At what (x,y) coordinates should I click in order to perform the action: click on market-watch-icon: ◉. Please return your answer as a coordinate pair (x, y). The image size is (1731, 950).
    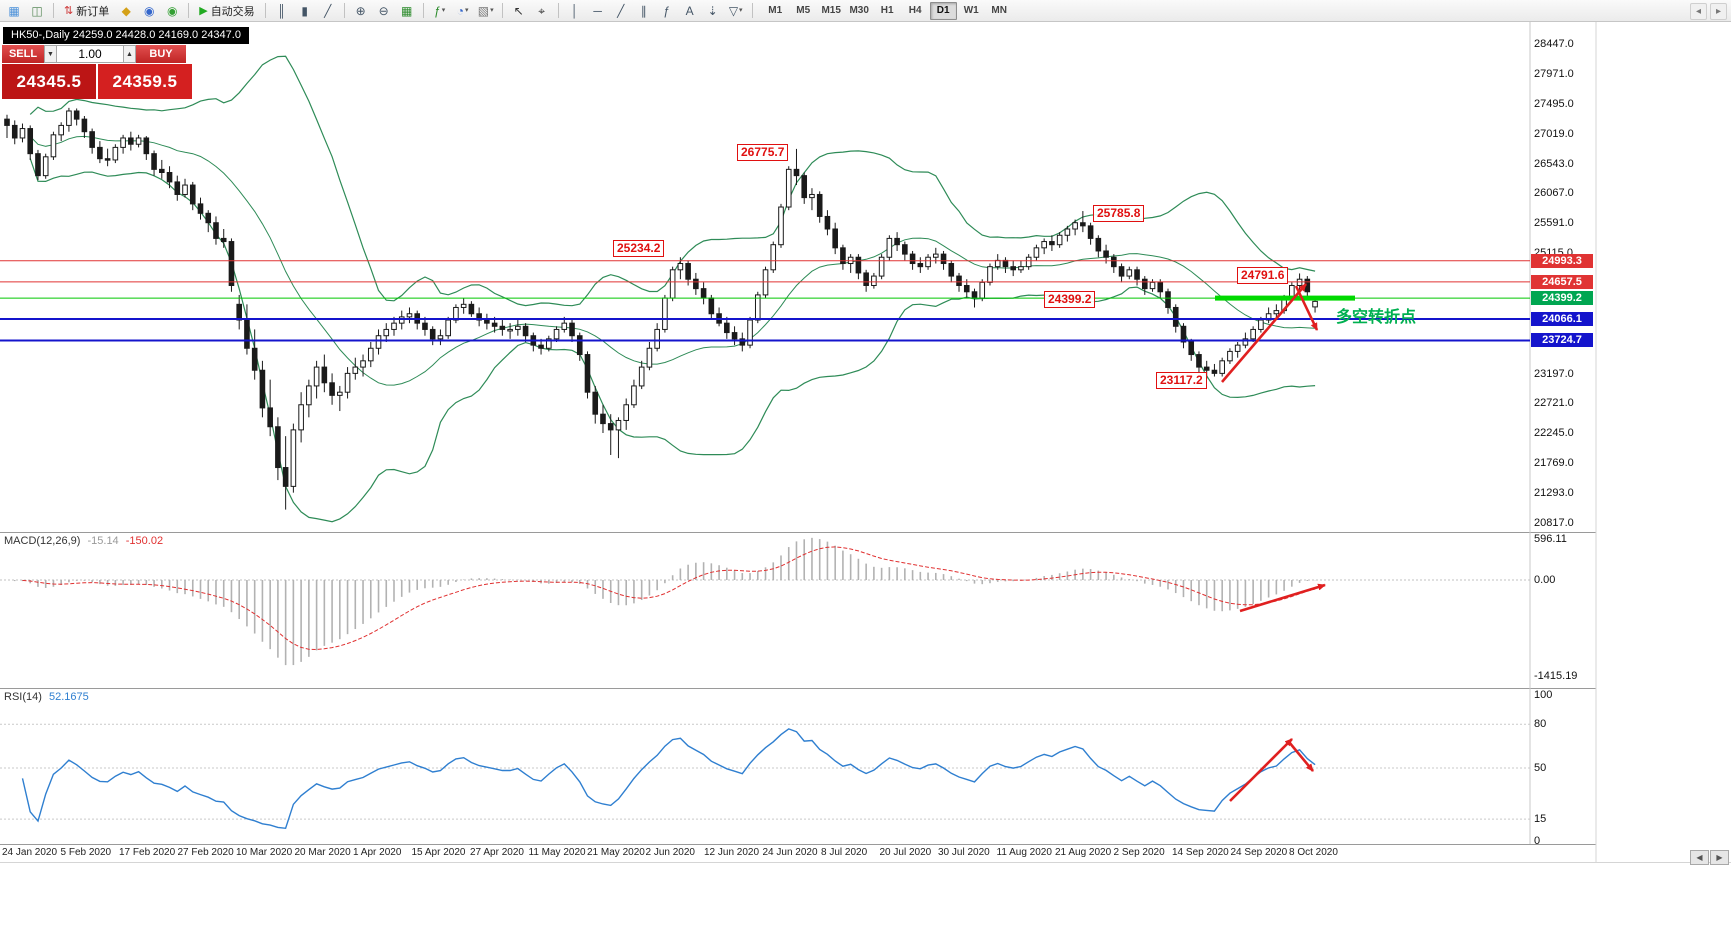
    Looking at the image, I should click on (149, 10).